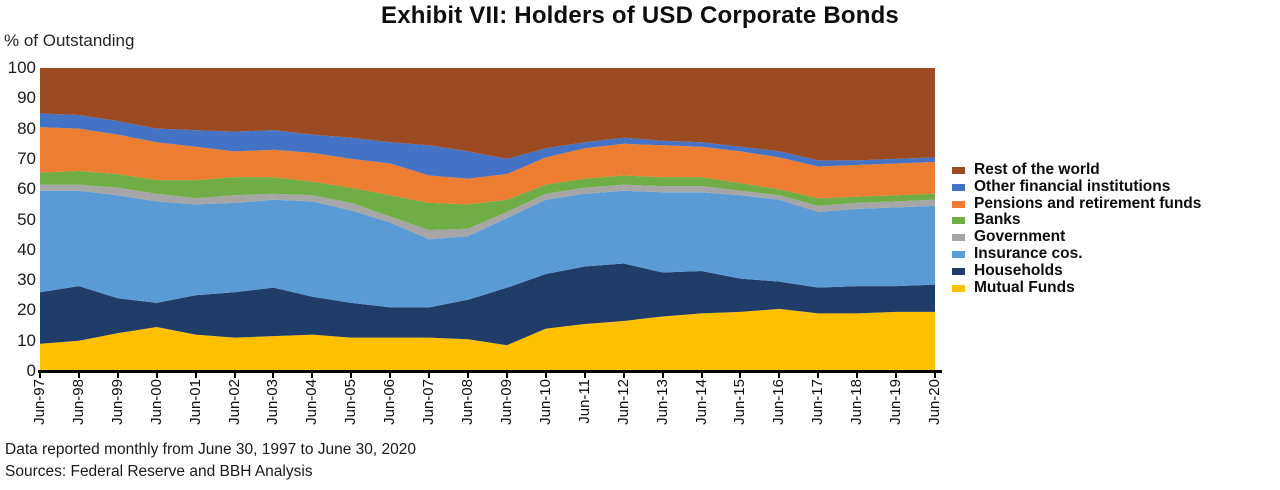 This screenshot has width=1280, height=490. I want to click on x-tick-label-jun-13: Jun-13, so click(662, 402).